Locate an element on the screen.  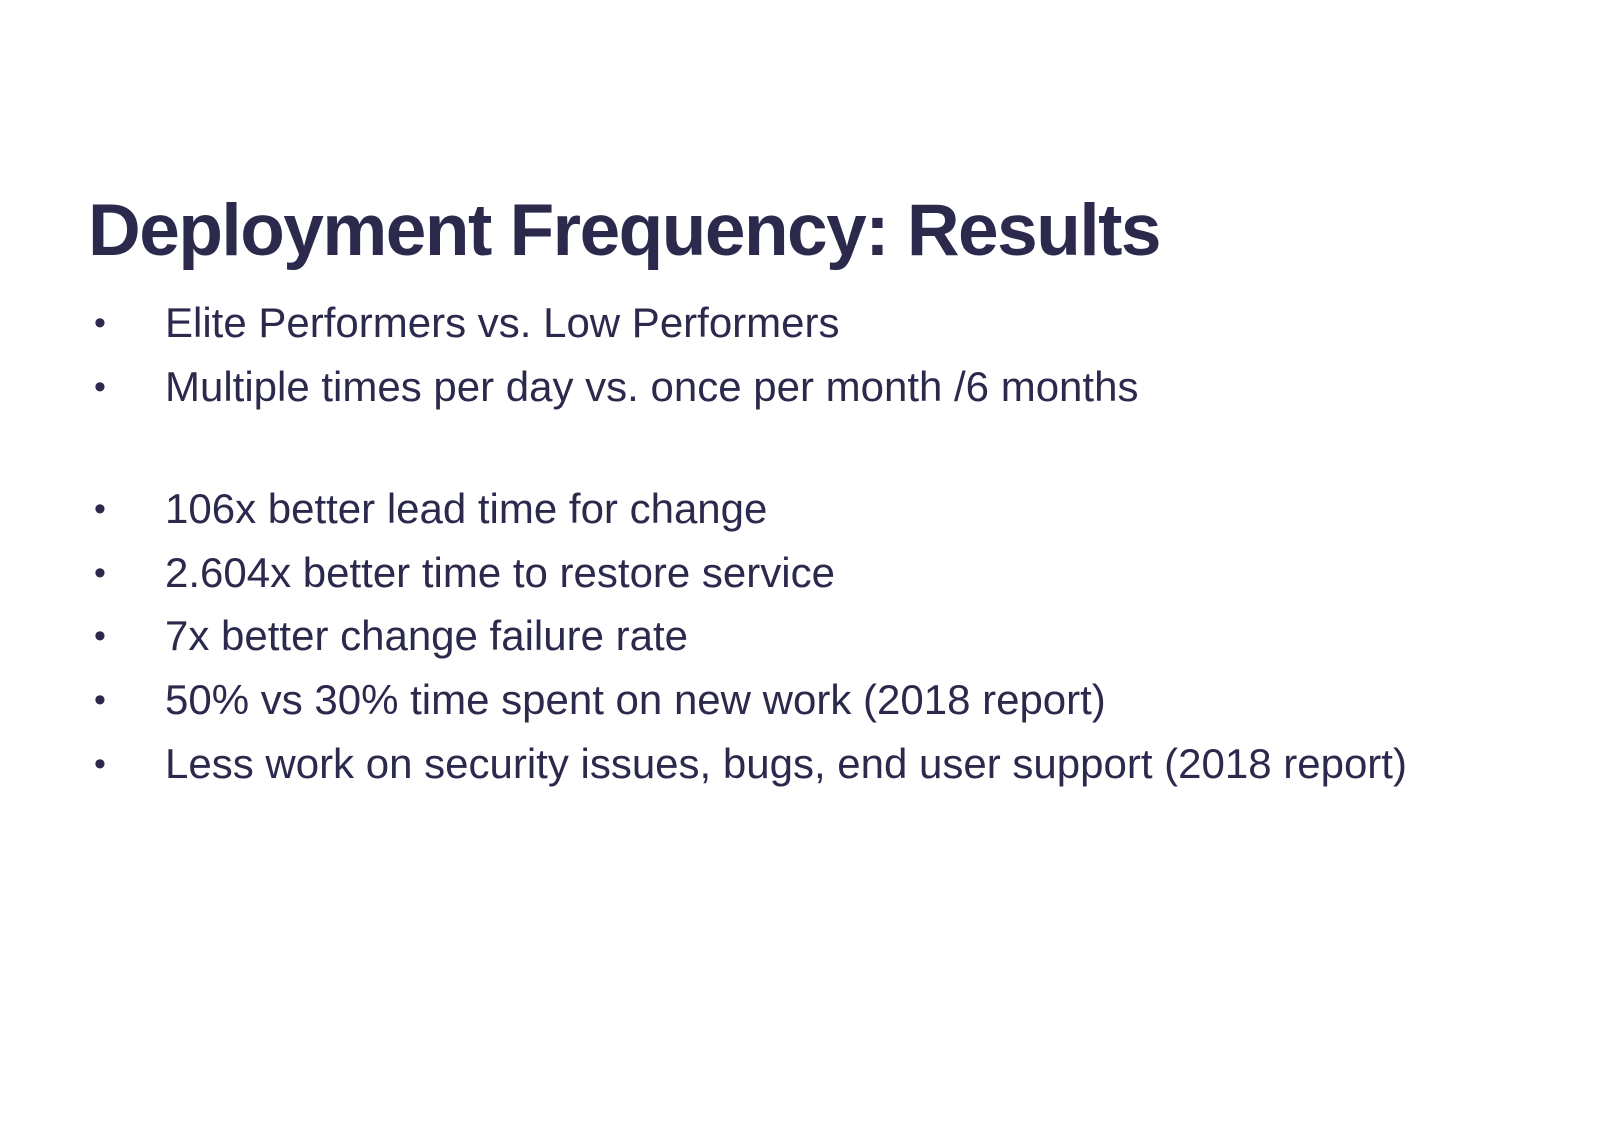
list-item: • 7x better change failure rate is located at coordinates (823, 636).